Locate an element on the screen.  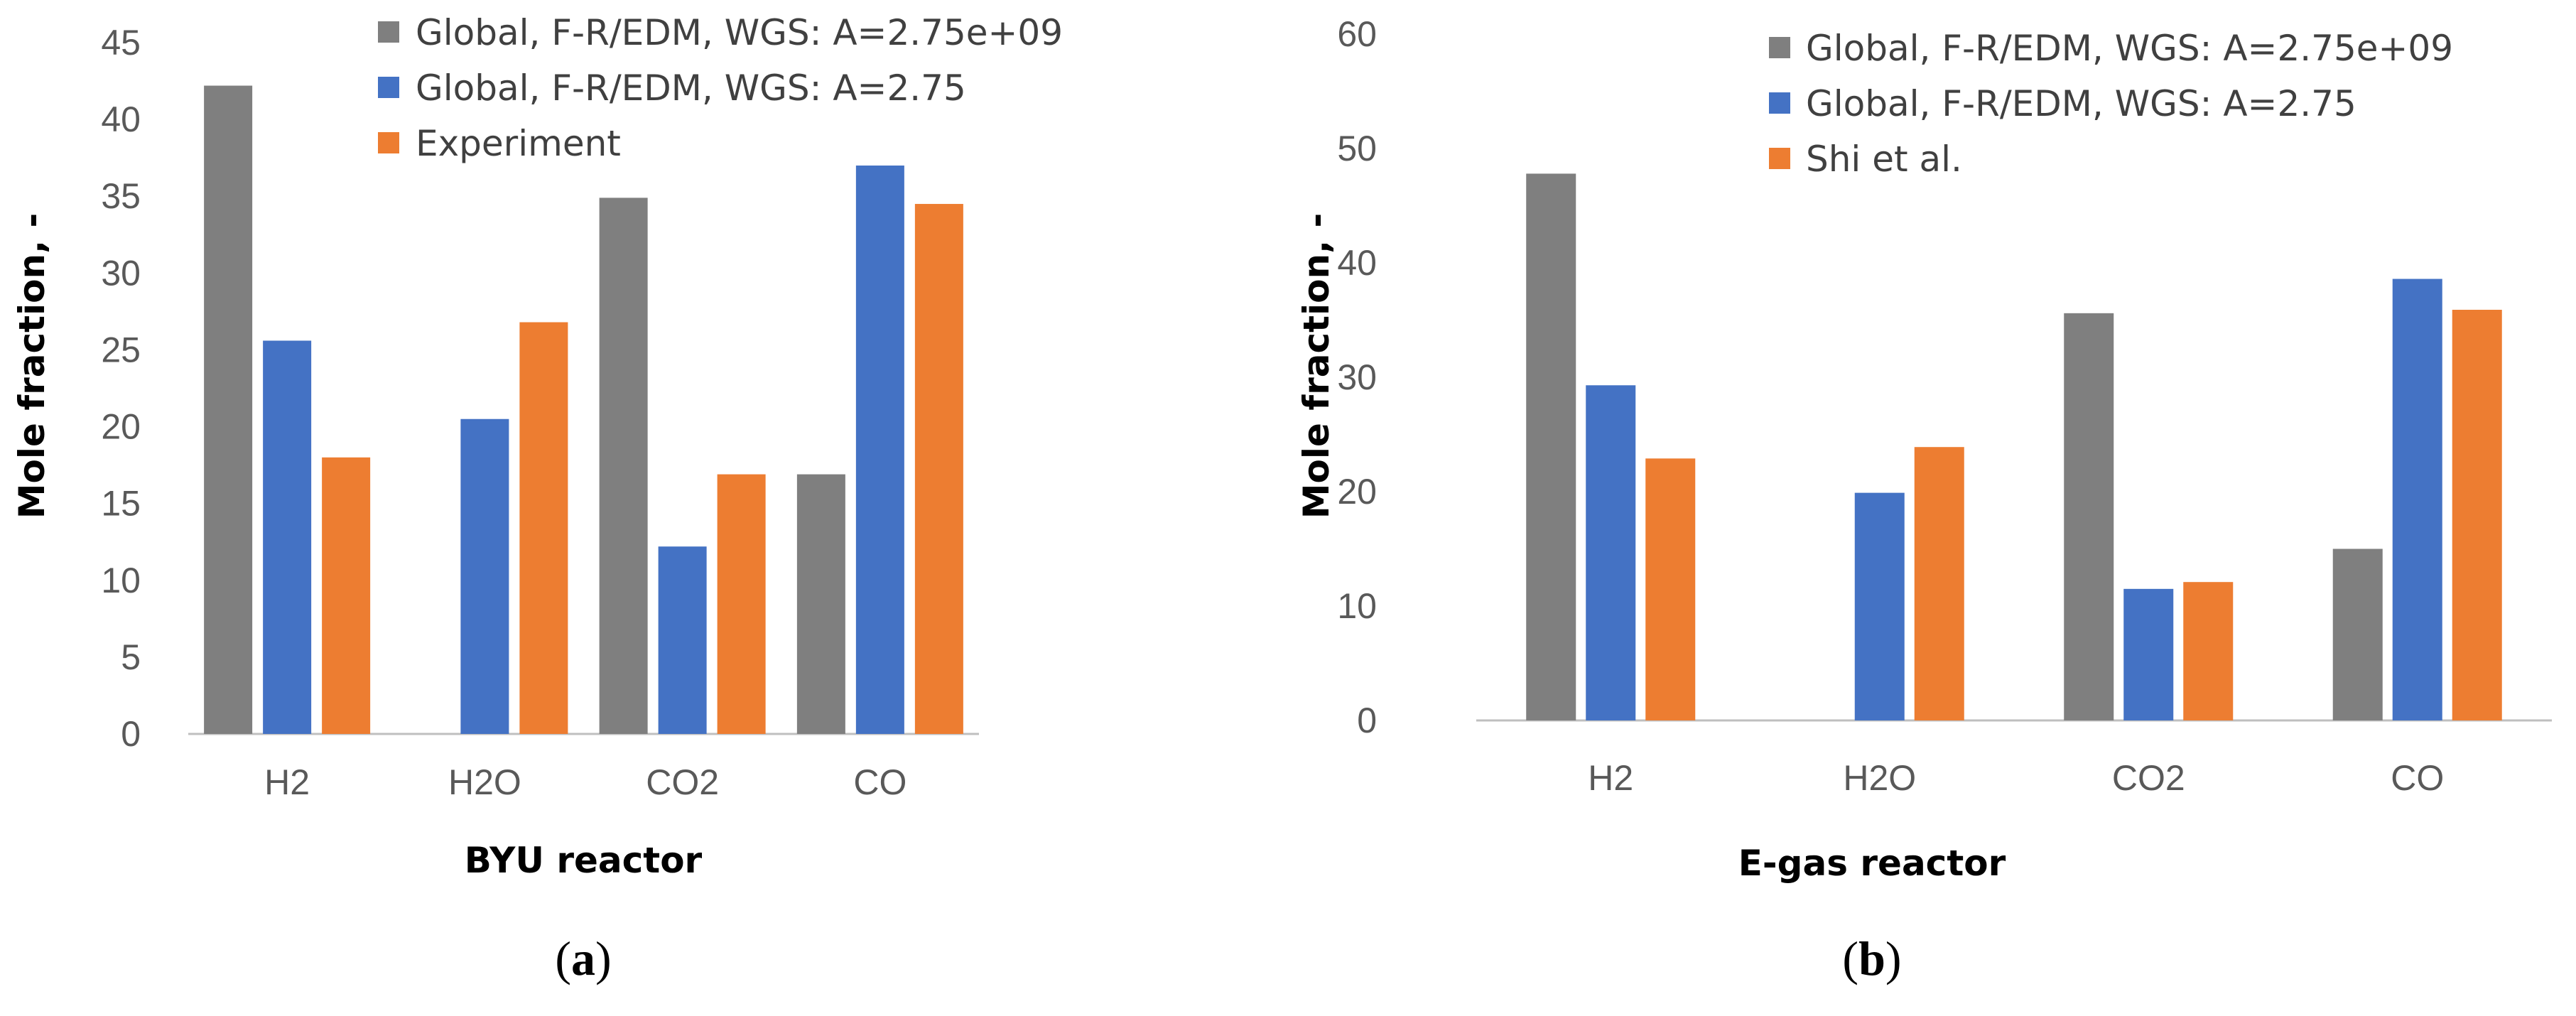
y-axis-ticks: 0 10 20 30 40 50 60 is located at coordinates (1357, 377).